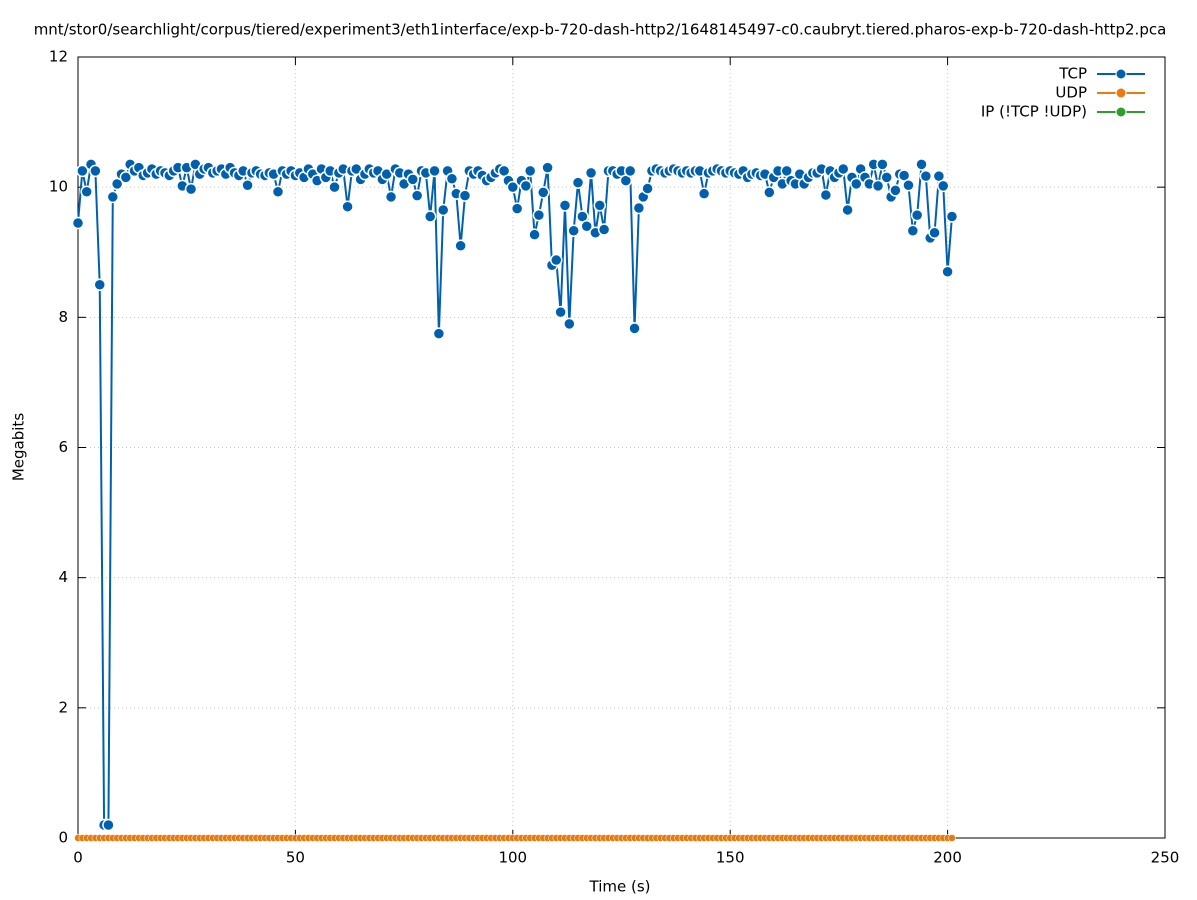 This screenshot has height=900, width=1197. What do you see at coordinates (1165, 858) in the screenshot?
I see `x-tick-label: 250` at bounding box center [1165, 858].